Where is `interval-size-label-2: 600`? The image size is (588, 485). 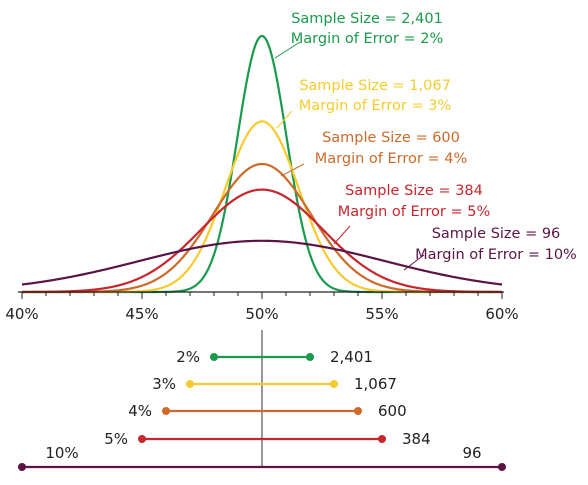 interval-size-label-2: 600 is located at coordinates (392, 411).